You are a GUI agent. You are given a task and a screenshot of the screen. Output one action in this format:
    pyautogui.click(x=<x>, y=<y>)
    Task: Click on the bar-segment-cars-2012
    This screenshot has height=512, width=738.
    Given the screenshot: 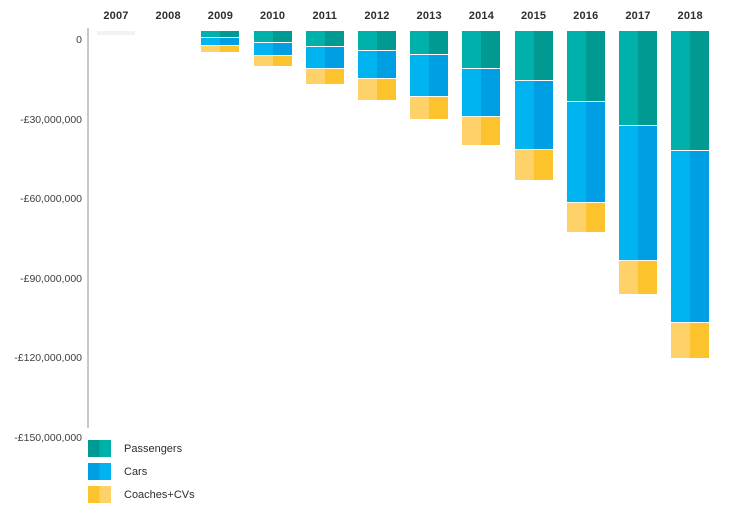 What is the action you would take?
    pyautogui.click(x=377, y=65)
    